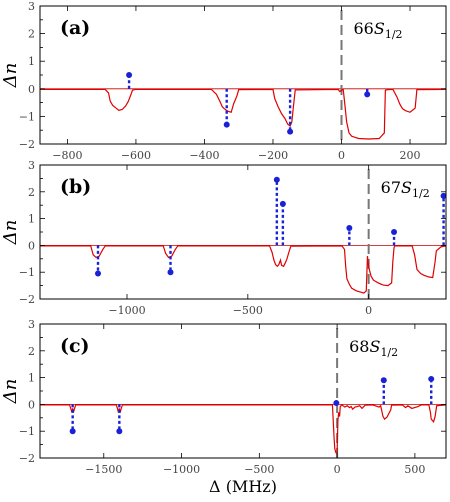  Describe the element at coordinates (75, 28) in the screenshot. I see `panel-label: (a)` at that location.